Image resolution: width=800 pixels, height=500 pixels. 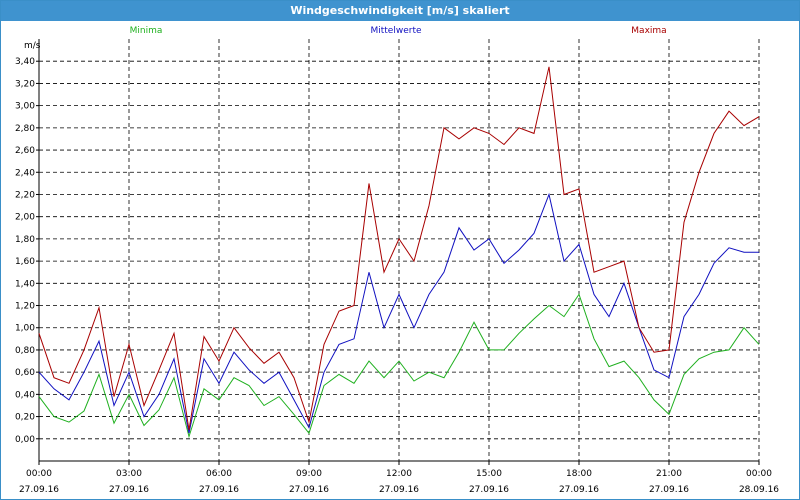 What do you see at coordinates (25, 262) in the screenshot?
I see `y-tick-label: 1,60` at bounding box center [25, 262].